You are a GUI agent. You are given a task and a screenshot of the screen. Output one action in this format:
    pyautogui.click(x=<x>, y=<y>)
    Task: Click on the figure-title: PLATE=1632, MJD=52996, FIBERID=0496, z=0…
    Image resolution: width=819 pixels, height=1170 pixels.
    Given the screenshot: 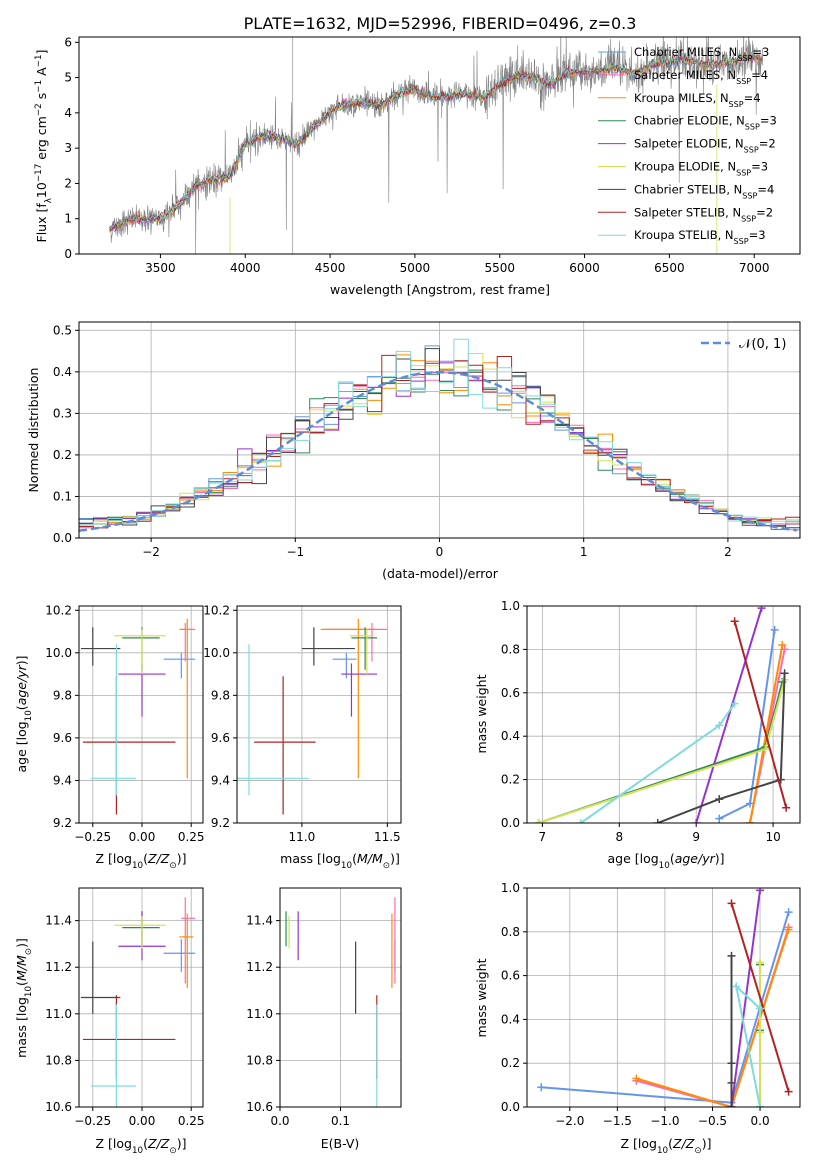 What is the action you would take?
    pyautogui.click(x=440, y=23)
    